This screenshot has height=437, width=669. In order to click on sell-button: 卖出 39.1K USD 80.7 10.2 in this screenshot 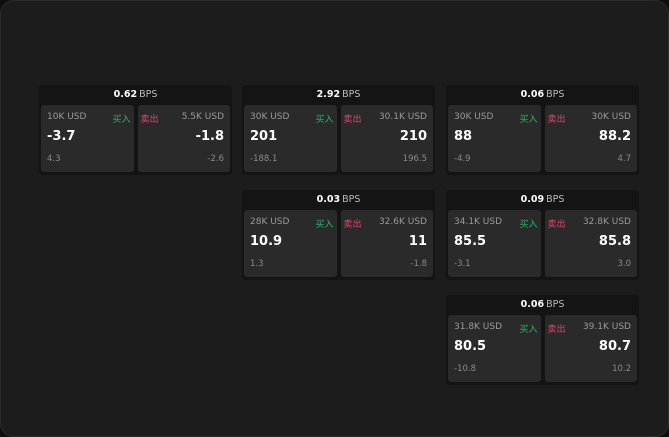, I will do `click(590, 348)`.